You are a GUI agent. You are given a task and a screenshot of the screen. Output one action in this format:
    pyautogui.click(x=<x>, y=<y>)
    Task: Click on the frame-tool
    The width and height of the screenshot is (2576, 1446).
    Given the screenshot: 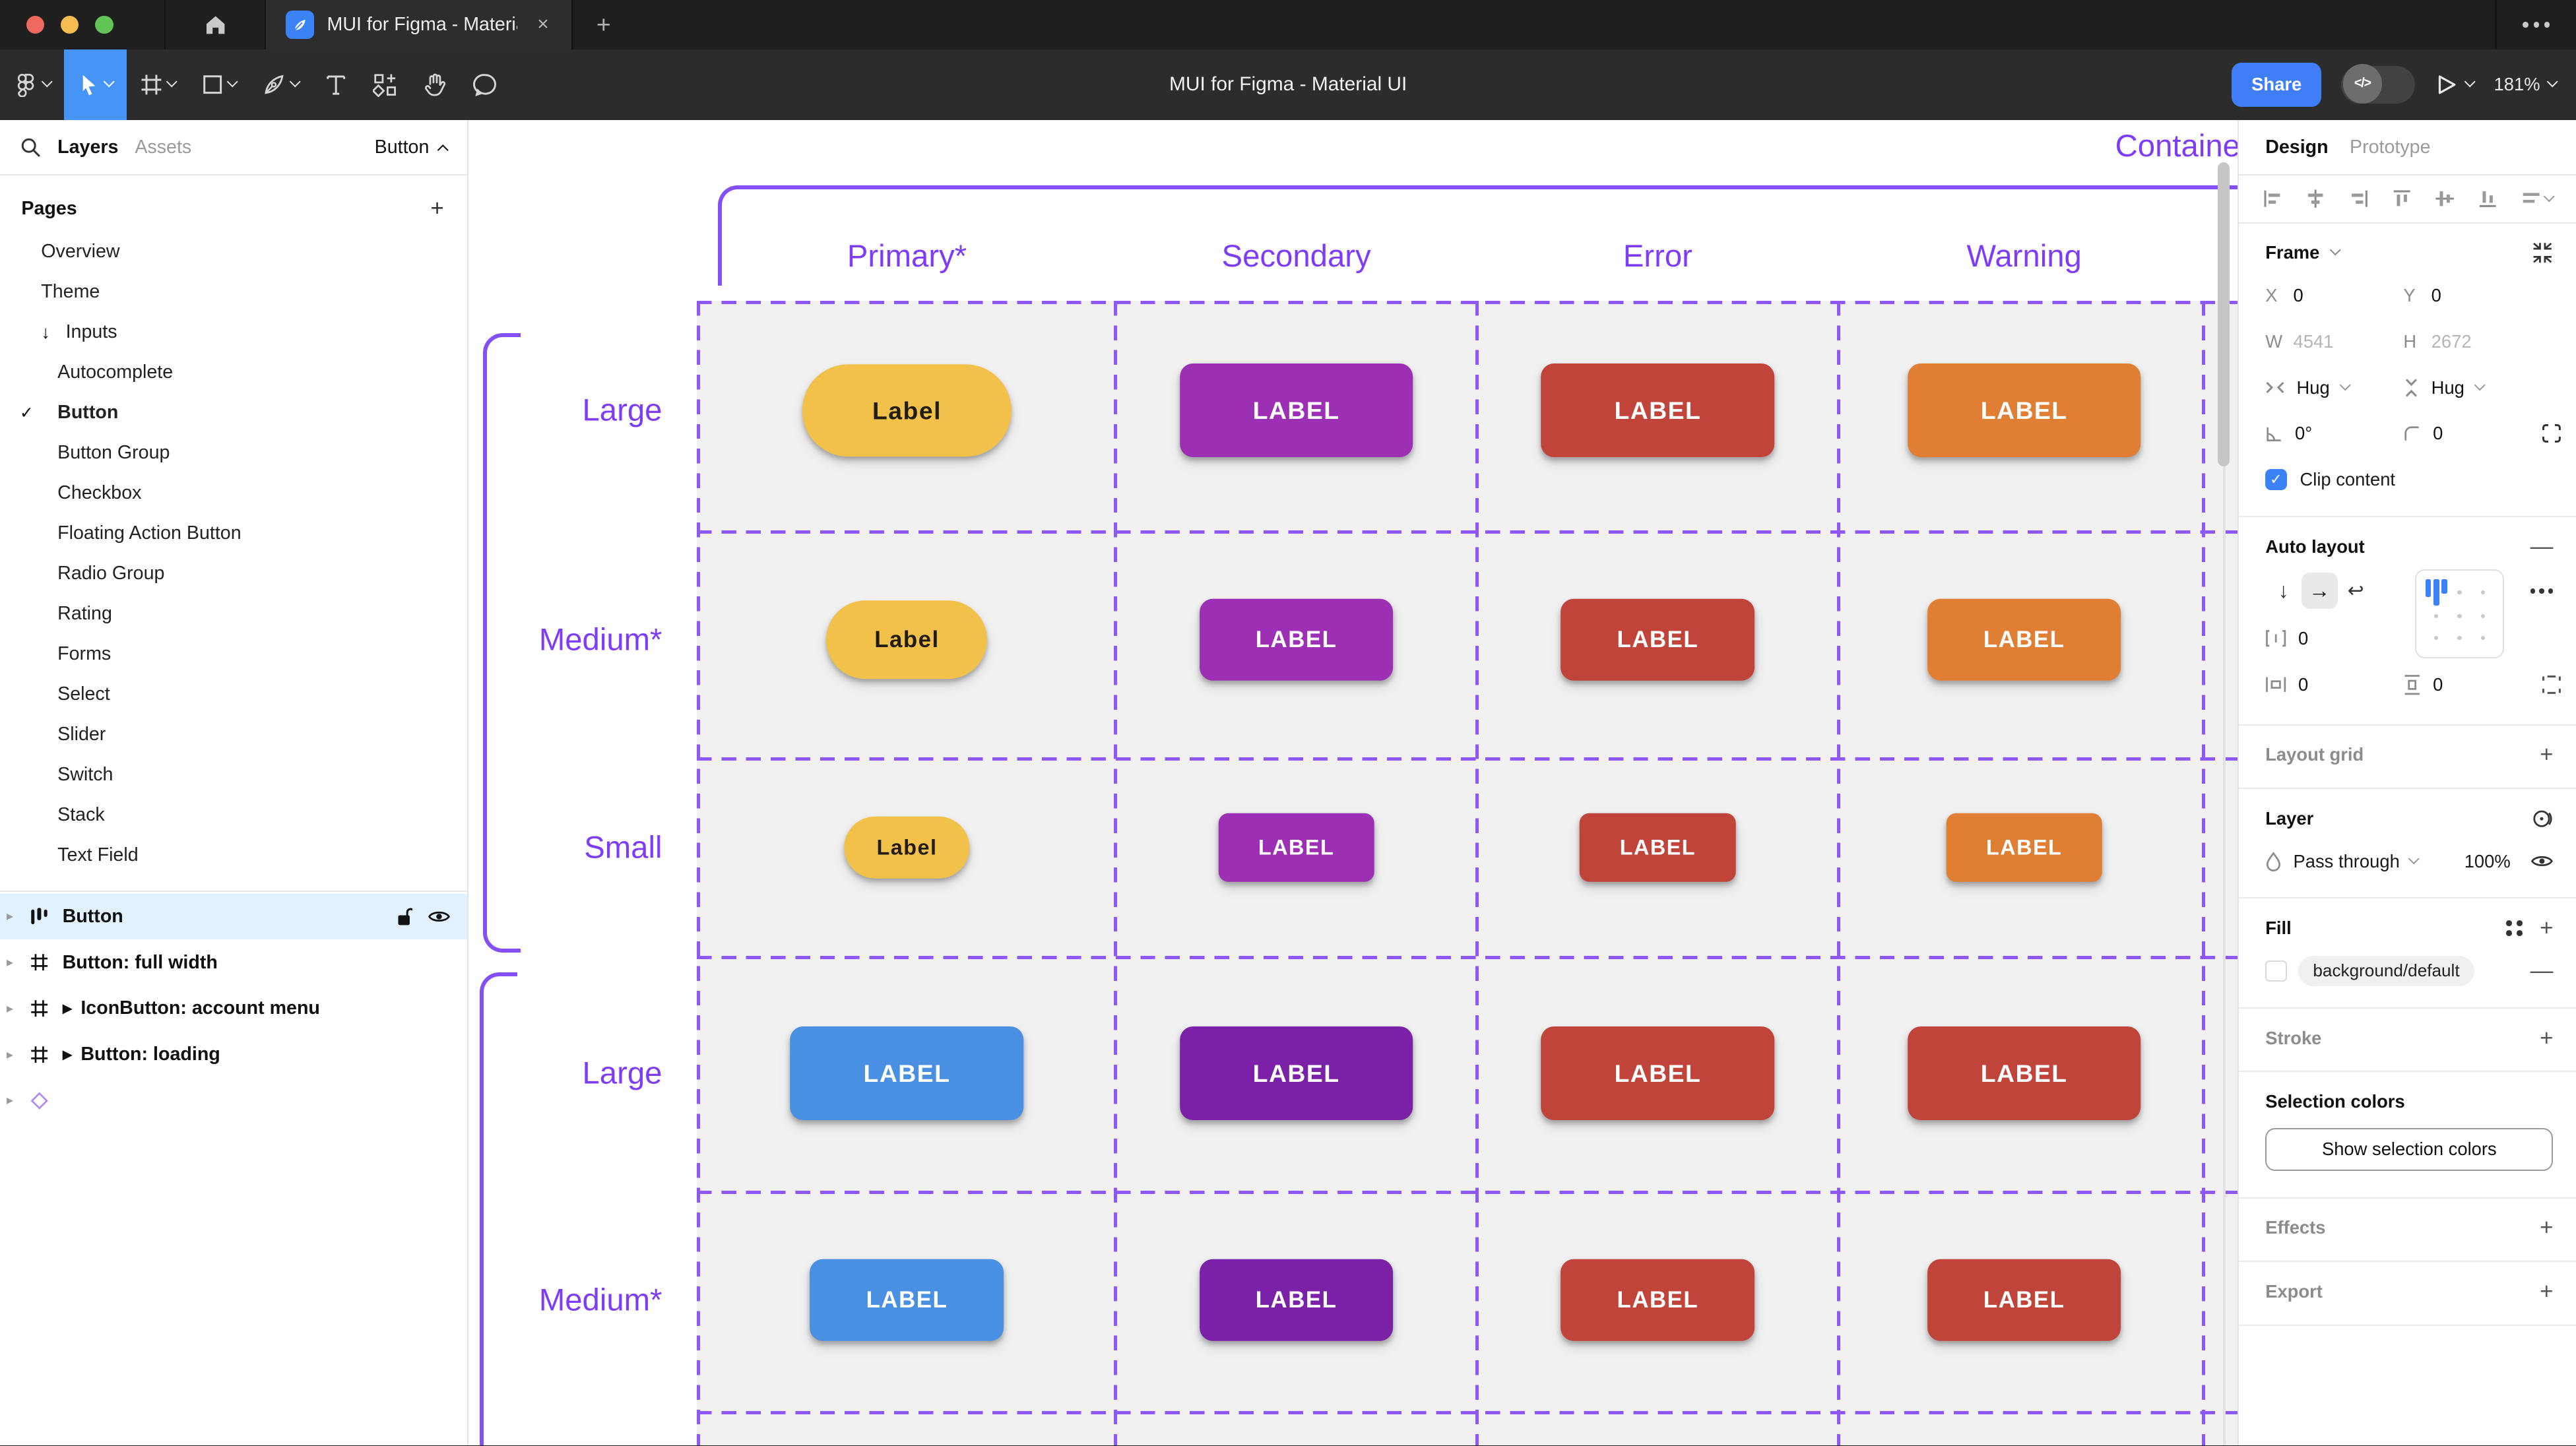 What is the action you would take?
    pyautogui.click(x=158, y=84)
    